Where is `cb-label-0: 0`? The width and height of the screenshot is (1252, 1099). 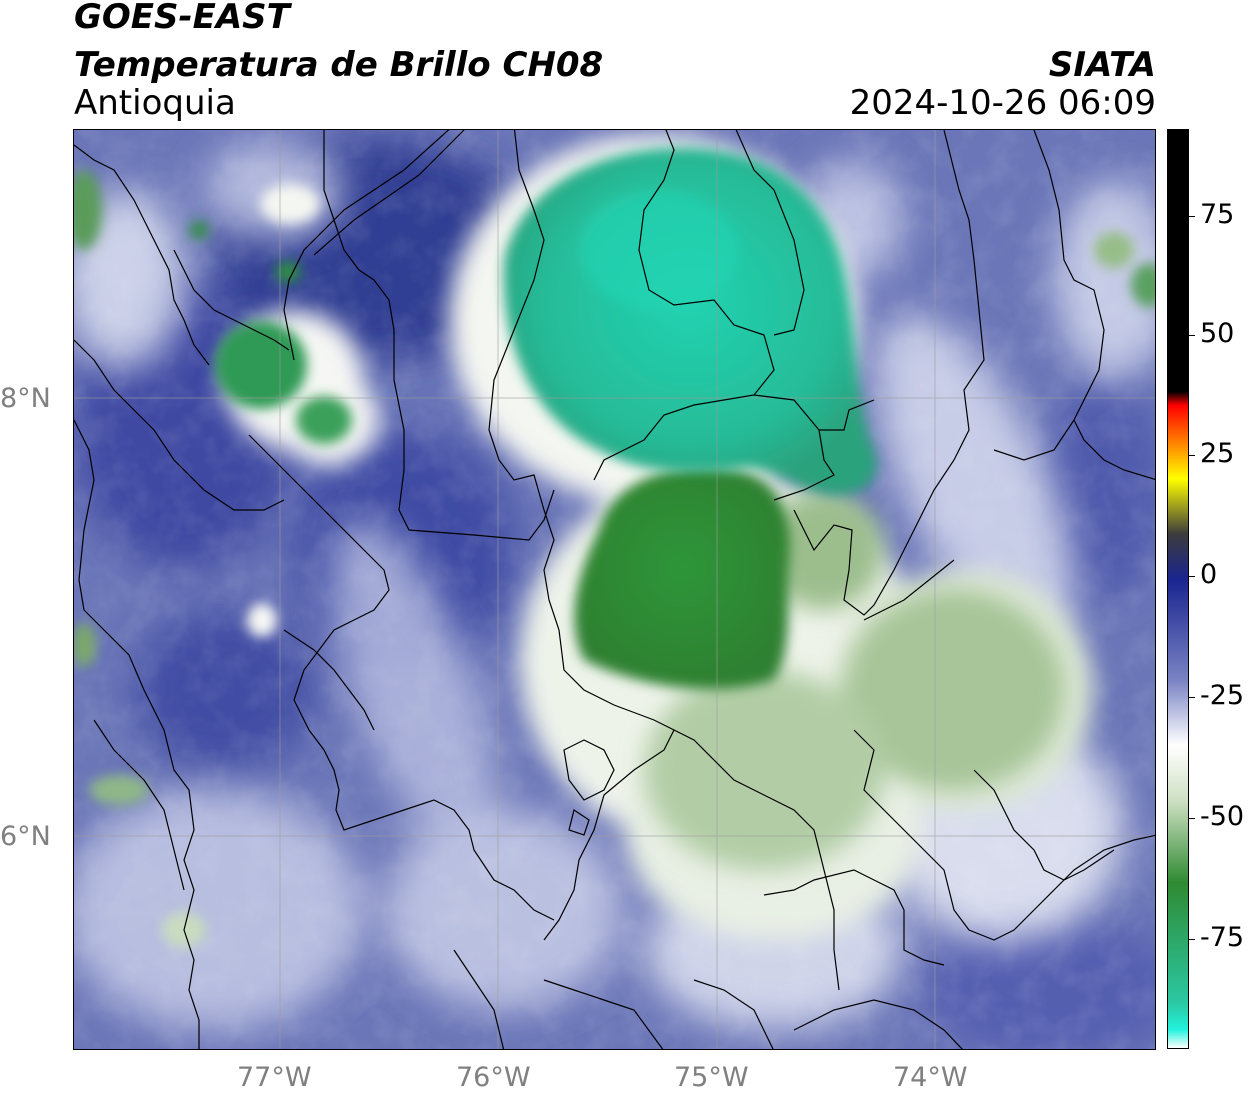
cb-label-0: 0 is located at coordinates (1209, 574).